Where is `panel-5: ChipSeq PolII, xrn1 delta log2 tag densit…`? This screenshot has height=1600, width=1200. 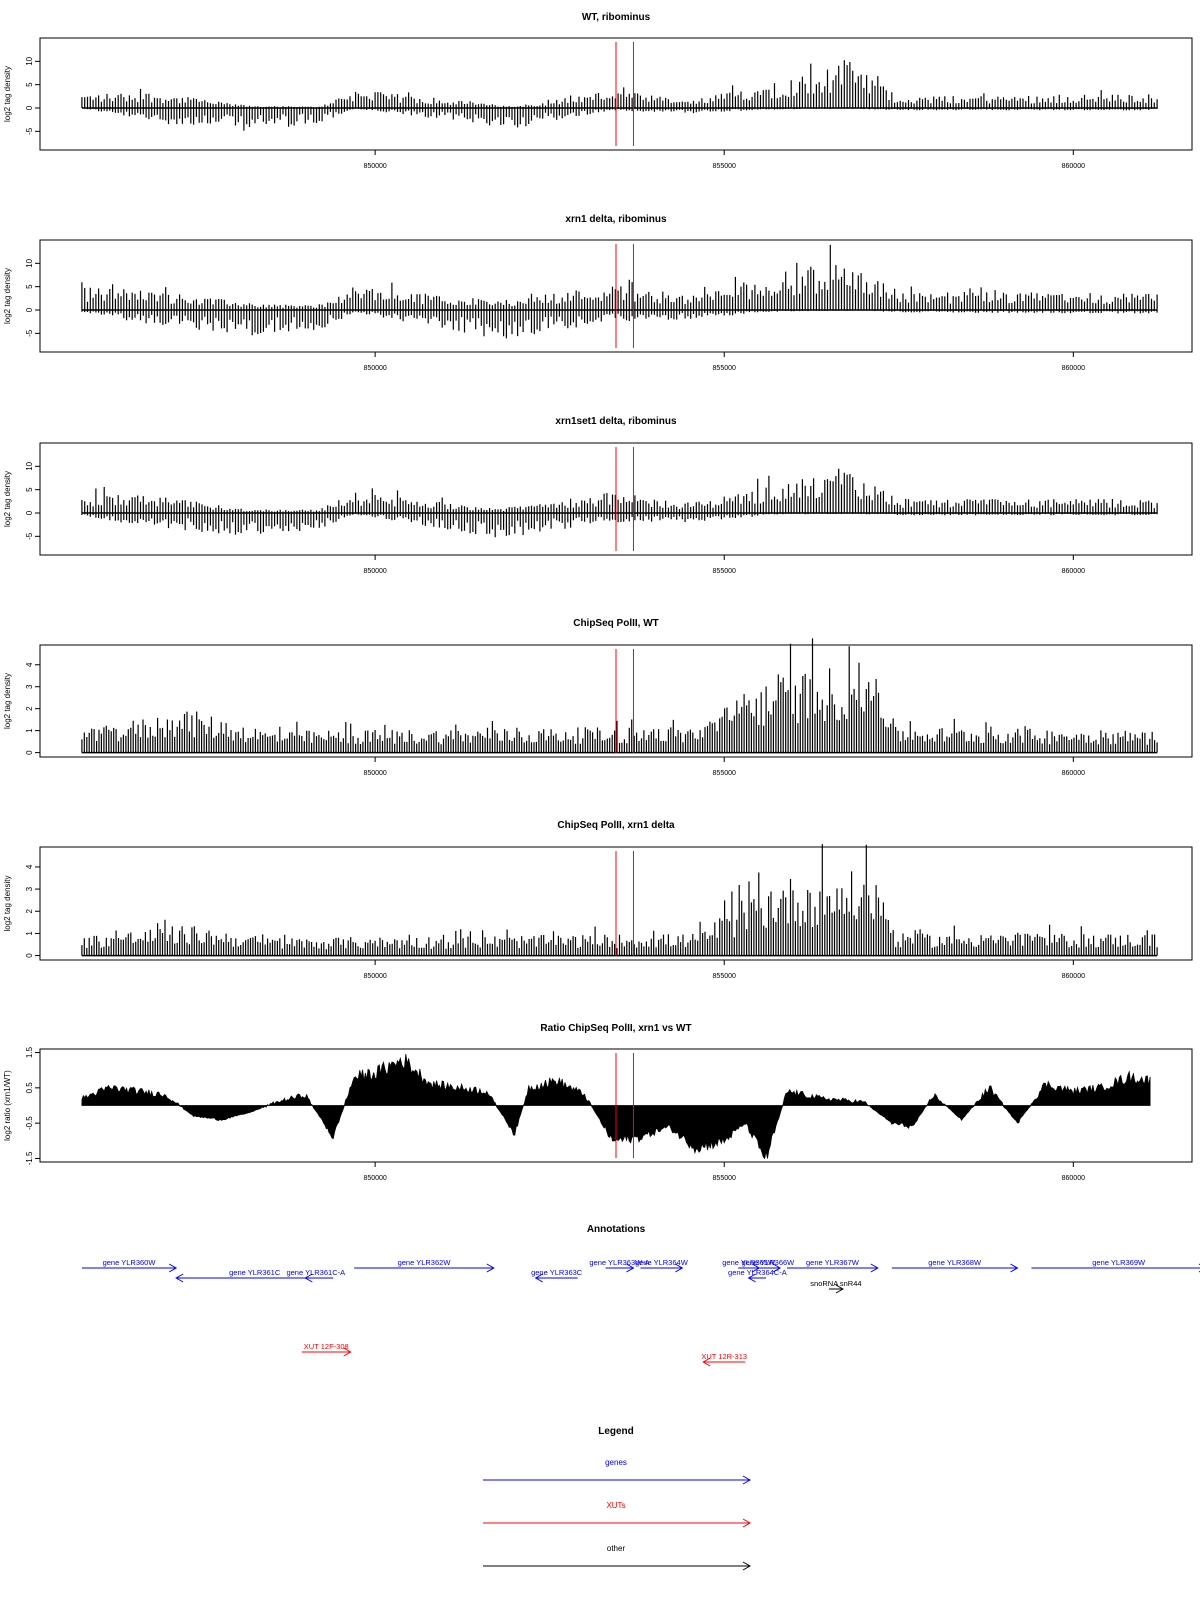 panel-5: ChipSeq PolII, xrn1 delta log2 tag densit… is located at coordinates (598, 900).